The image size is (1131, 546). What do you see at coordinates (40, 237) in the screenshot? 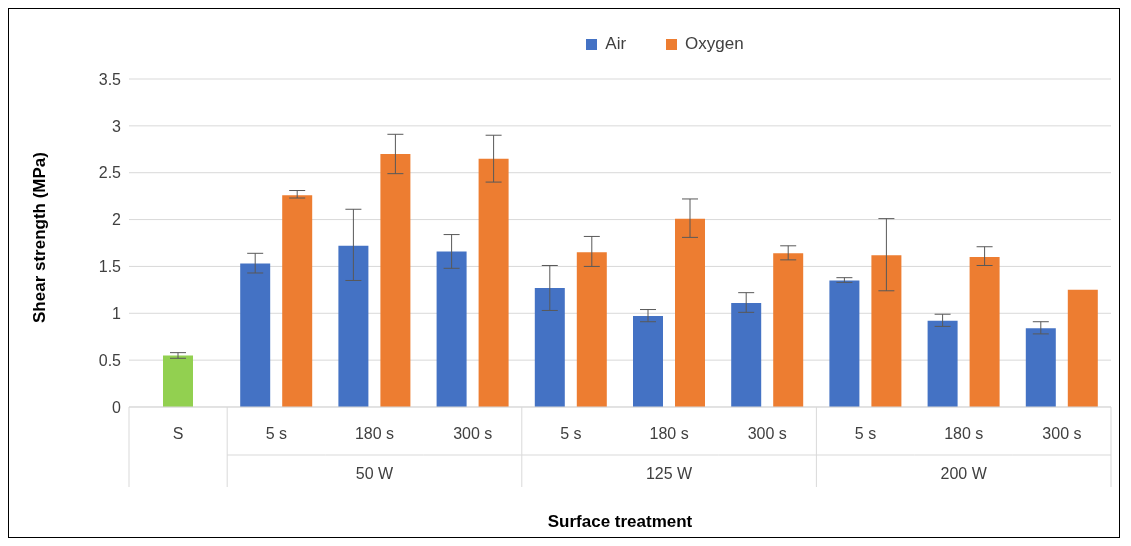
I see `y-axis-title: Shear strength (MPa)` at bounding box center [40, 237].